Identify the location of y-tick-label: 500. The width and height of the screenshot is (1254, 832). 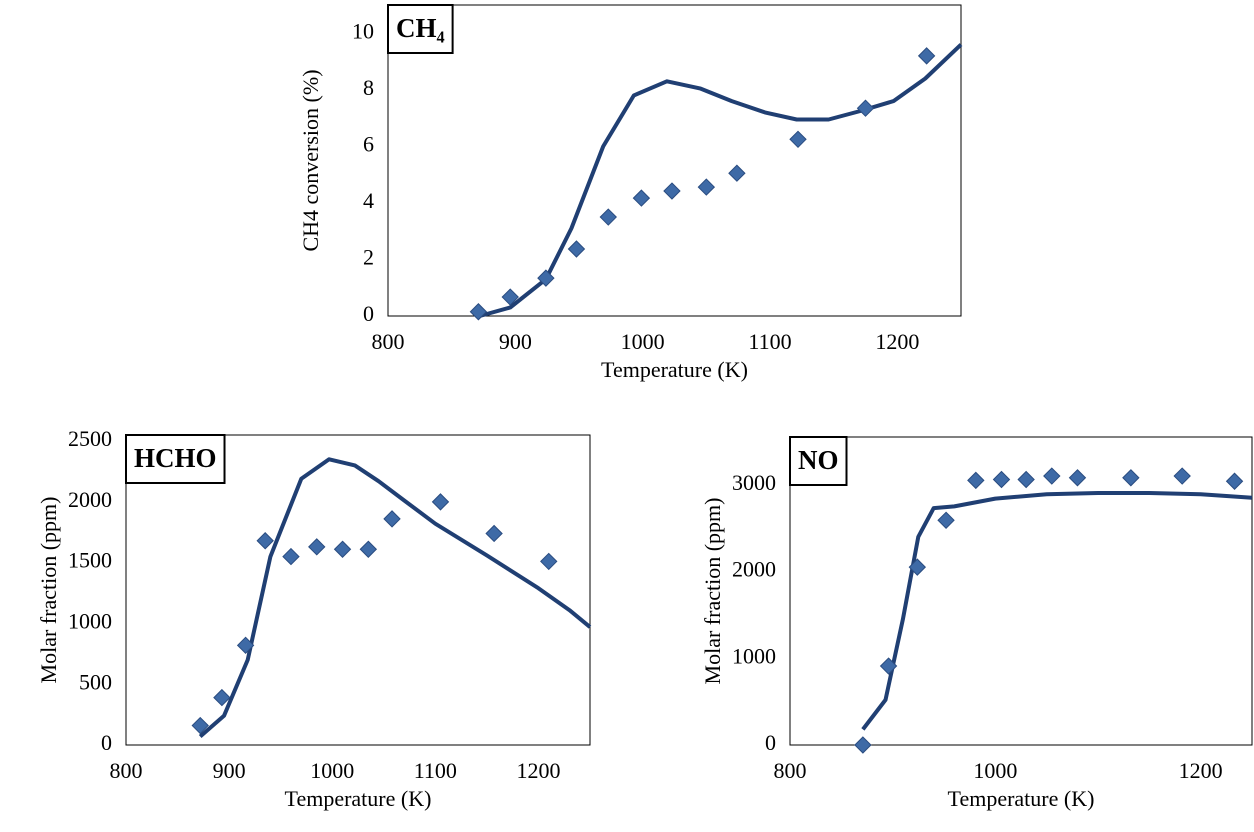
(95, 681).